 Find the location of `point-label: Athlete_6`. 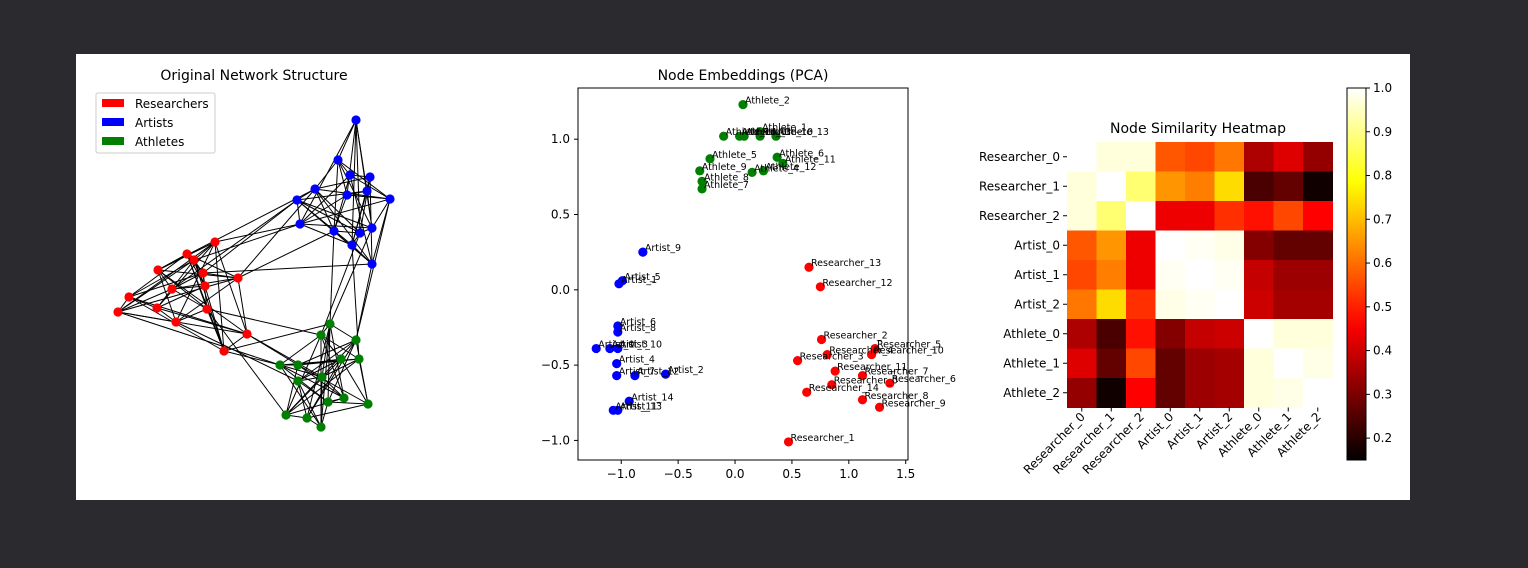

point-label: Athlete_6 is located at coordinates (801, 153).